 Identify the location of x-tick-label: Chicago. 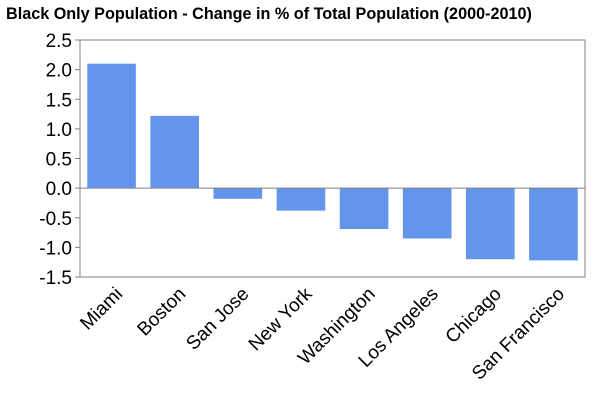
(474, 316).